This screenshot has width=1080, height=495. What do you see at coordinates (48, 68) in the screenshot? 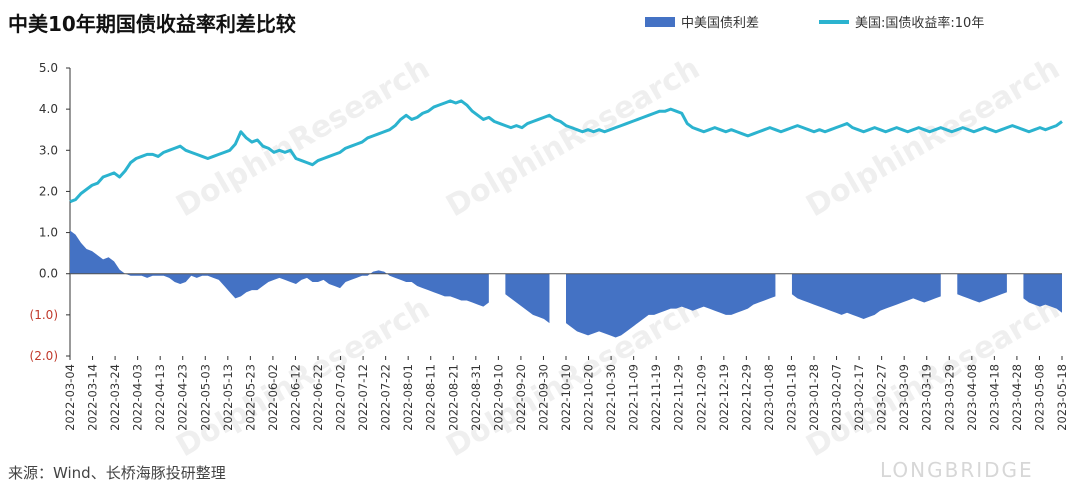
I see `y-tick-label: 5.0` at bounding box center [48, 68].